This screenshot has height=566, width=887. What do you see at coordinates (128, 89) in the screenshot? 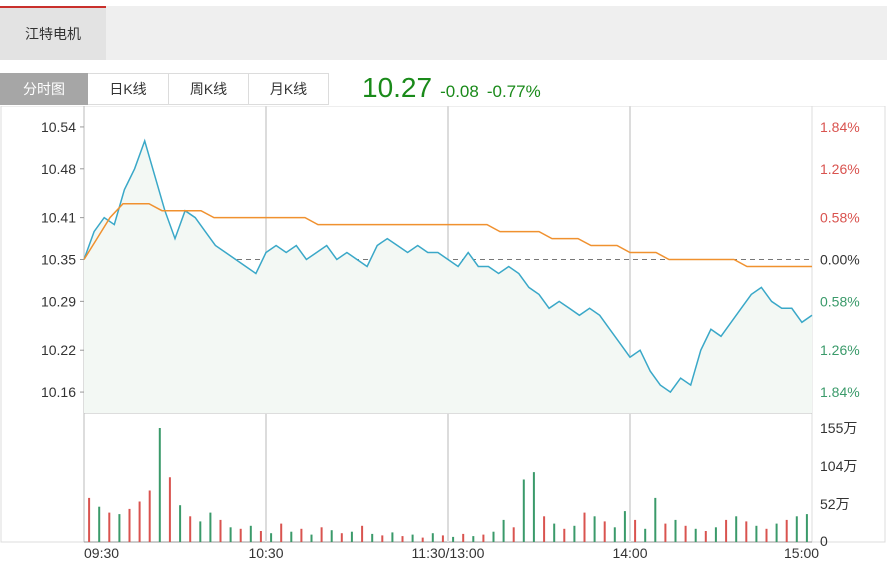
I see `tab-daily-k: 日K线` at bounding box center [128, 89].